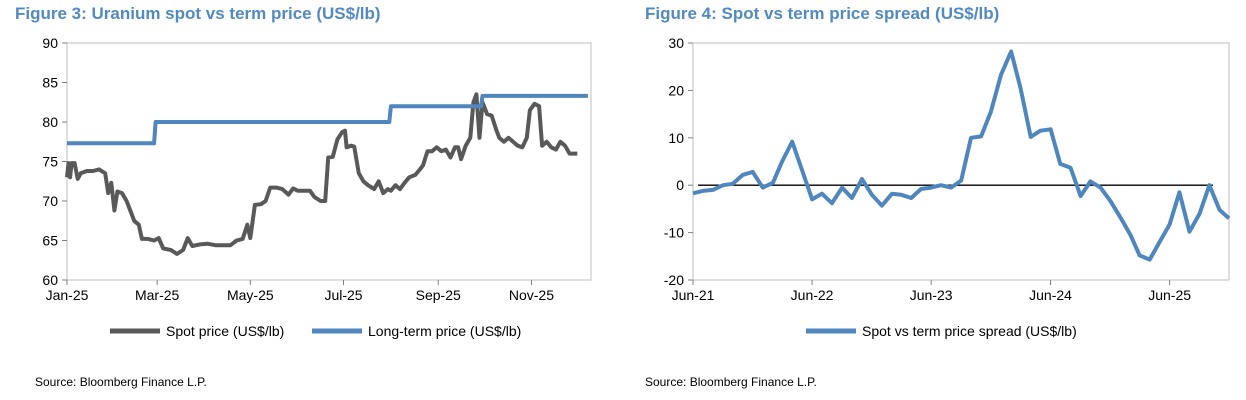  Describe the element at coordinates (50, 122) in the screenshot. I see `y-tick-label: 80` at that location.